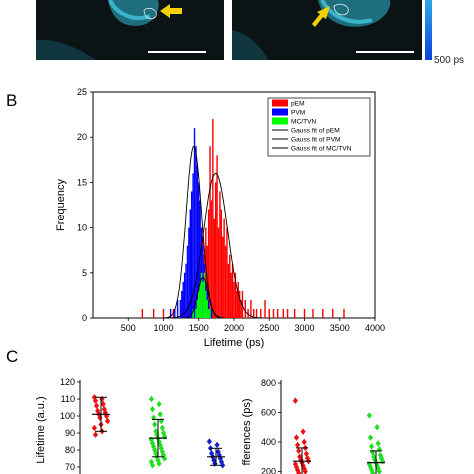  What do you see at coordinates (82, 228) in the screenshot?
I see `y-tick-label-2: 10` at bounding box center [82, 228].